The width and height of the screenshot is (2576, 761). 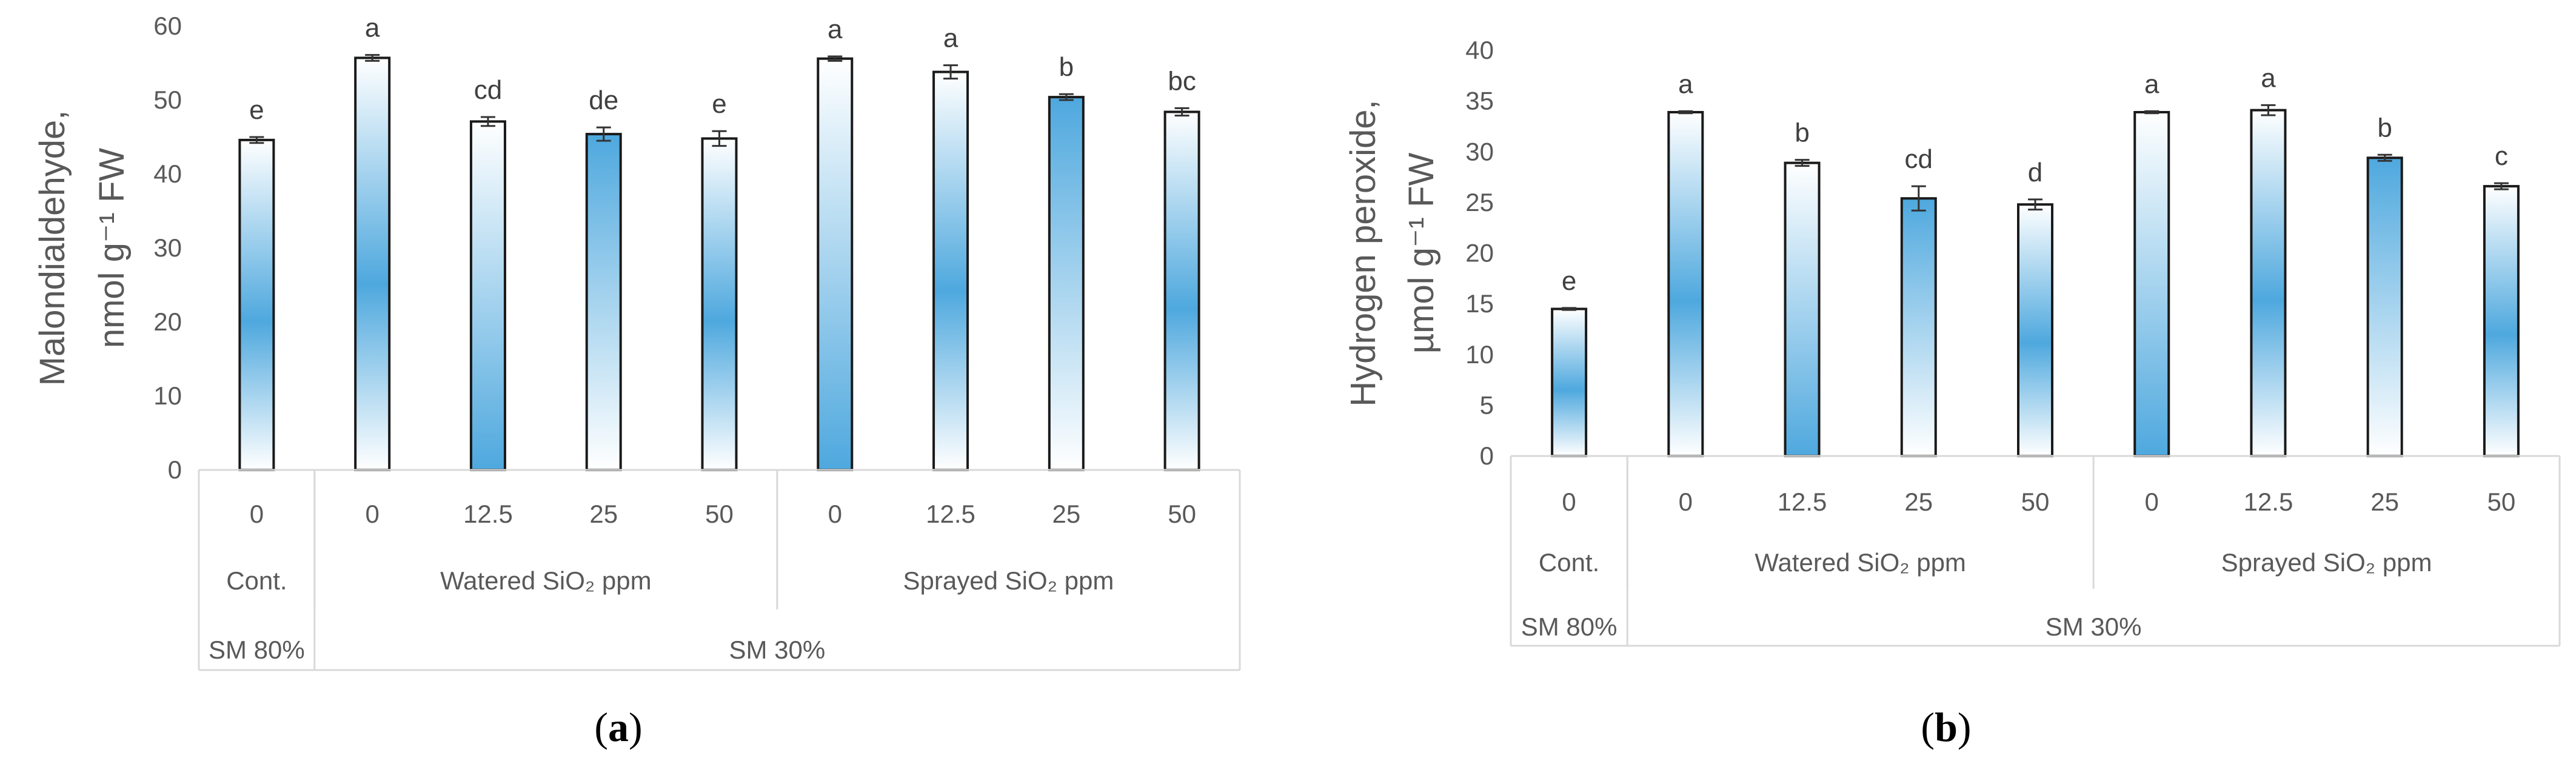 I want to click on a-significance-label: bc, so click(x=1182, y=81).